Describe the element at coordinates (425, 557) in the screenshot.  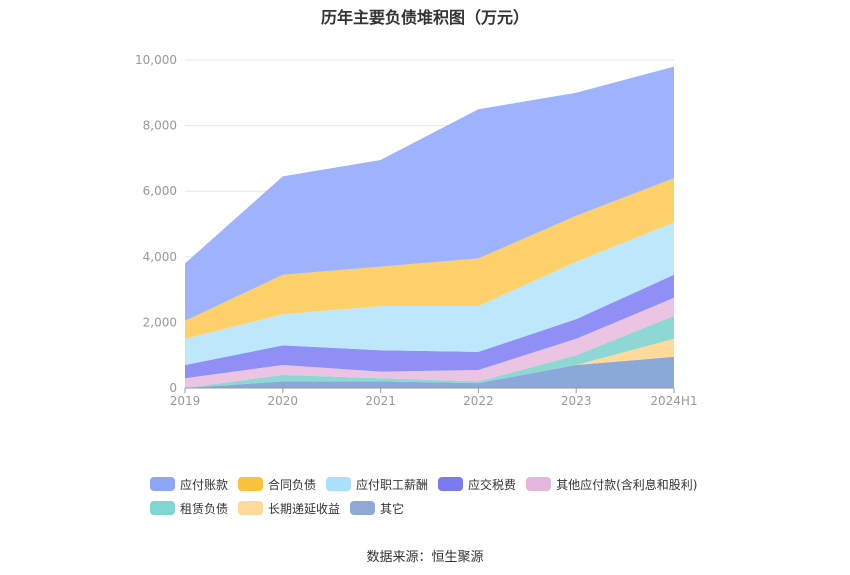
I see `data-source: 数据来源：恒生聚源` at that location.